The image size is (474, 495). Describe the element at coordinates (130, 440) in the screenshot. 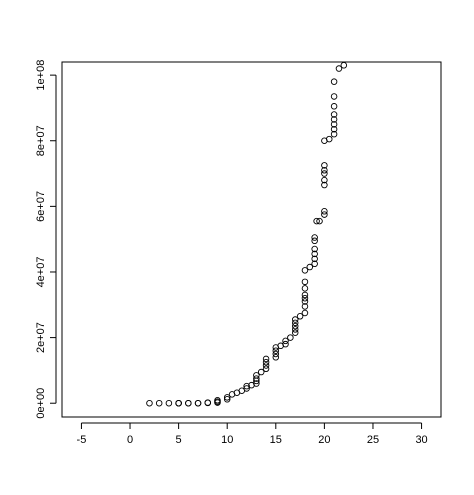

I see `x-tick-label: 0` at that location.